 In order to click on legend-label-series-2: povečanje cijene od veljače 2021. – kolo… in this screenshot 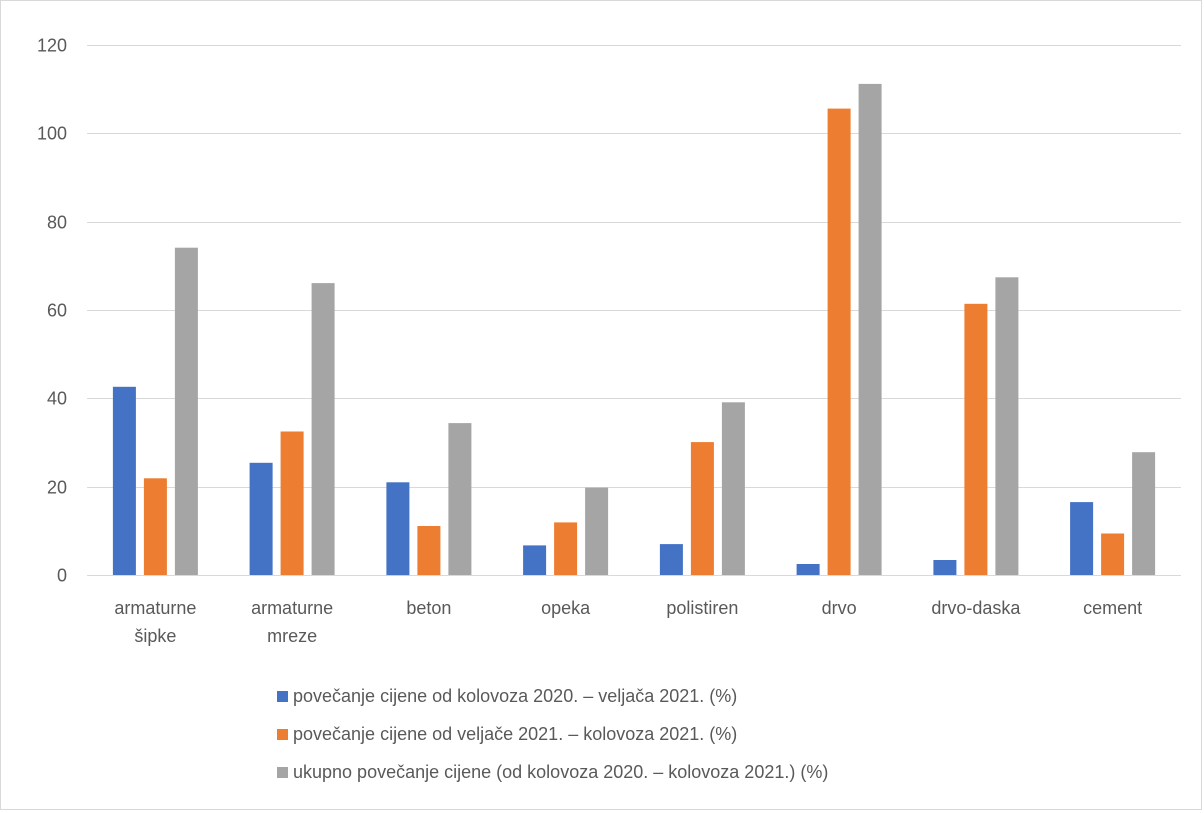, I will do `click(515, 733)`.